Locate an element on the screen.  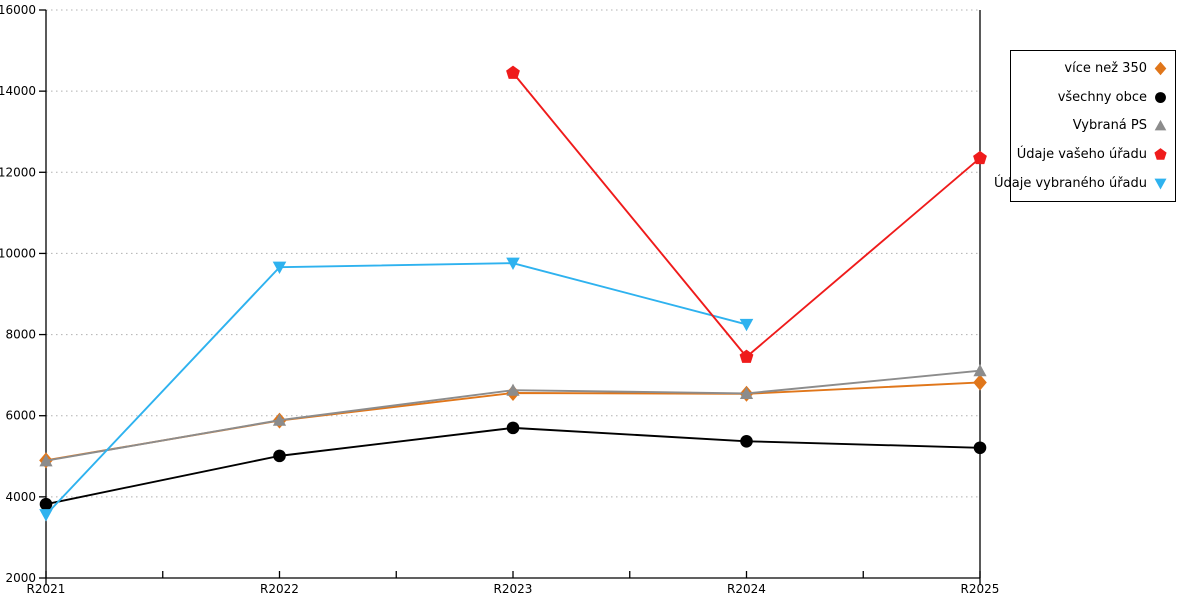
legend-item-0: více než 350 is located at coordinates (1093, 68).